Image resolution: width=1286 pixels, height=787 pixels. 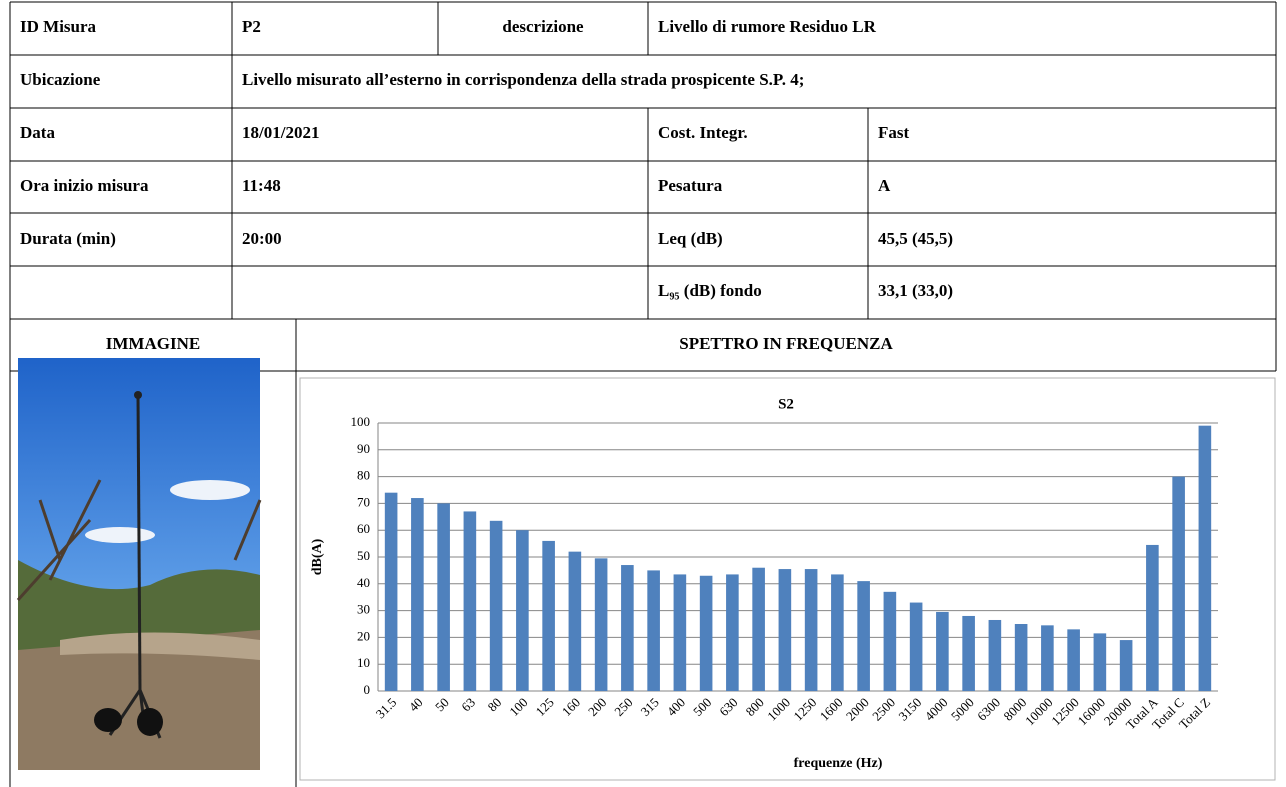 I want to click on y-tick-label: 70, so click(x=363, y=501).